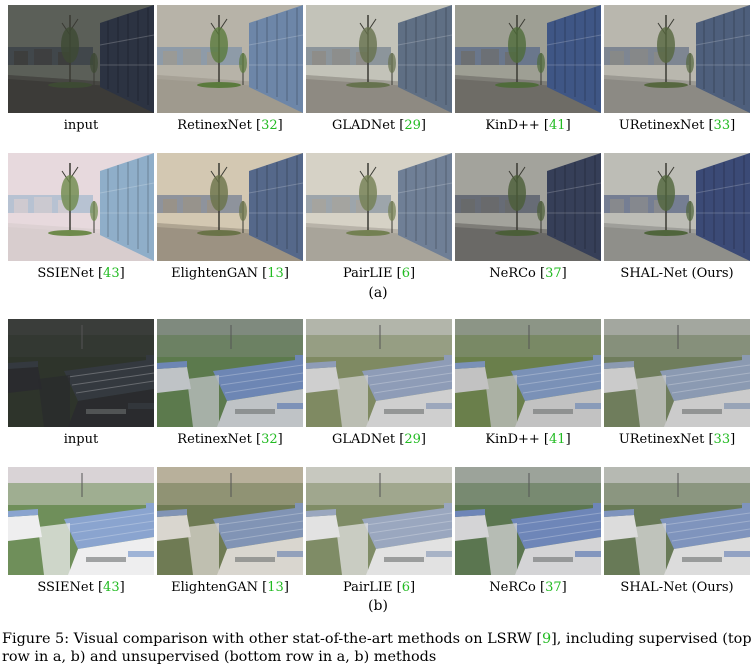  What do you see at coordinates (378, 293) in the screenshot?
I see `subfigure-label: (a)` at bounding box center [378, 293].